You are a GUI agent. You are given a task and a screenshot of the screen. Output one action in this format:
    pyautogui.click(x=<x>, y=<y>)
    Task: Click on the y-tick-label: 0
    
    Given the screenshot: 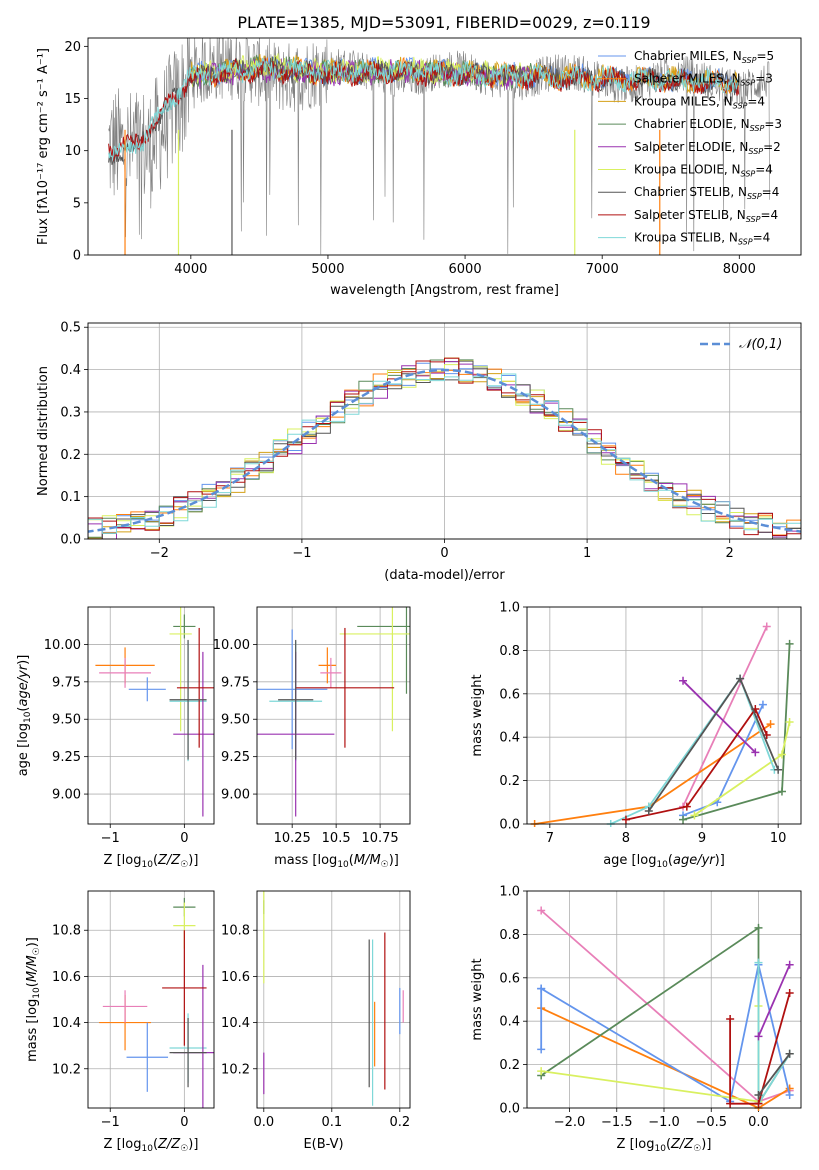 What is the action you would take?
    pyautogui.click(x=77, y=256)
    